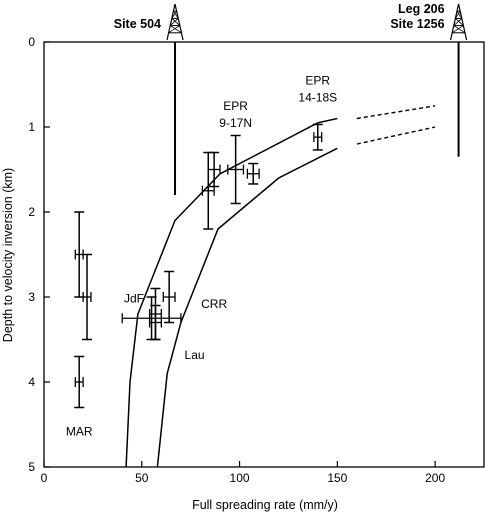 This screenshot has height=513, width=488. What do you see at coordinates (265, 505) in the screenshot?
I see `x-axis-label: Full spreading rate (mm/y)` at bounding box center [265, 505].